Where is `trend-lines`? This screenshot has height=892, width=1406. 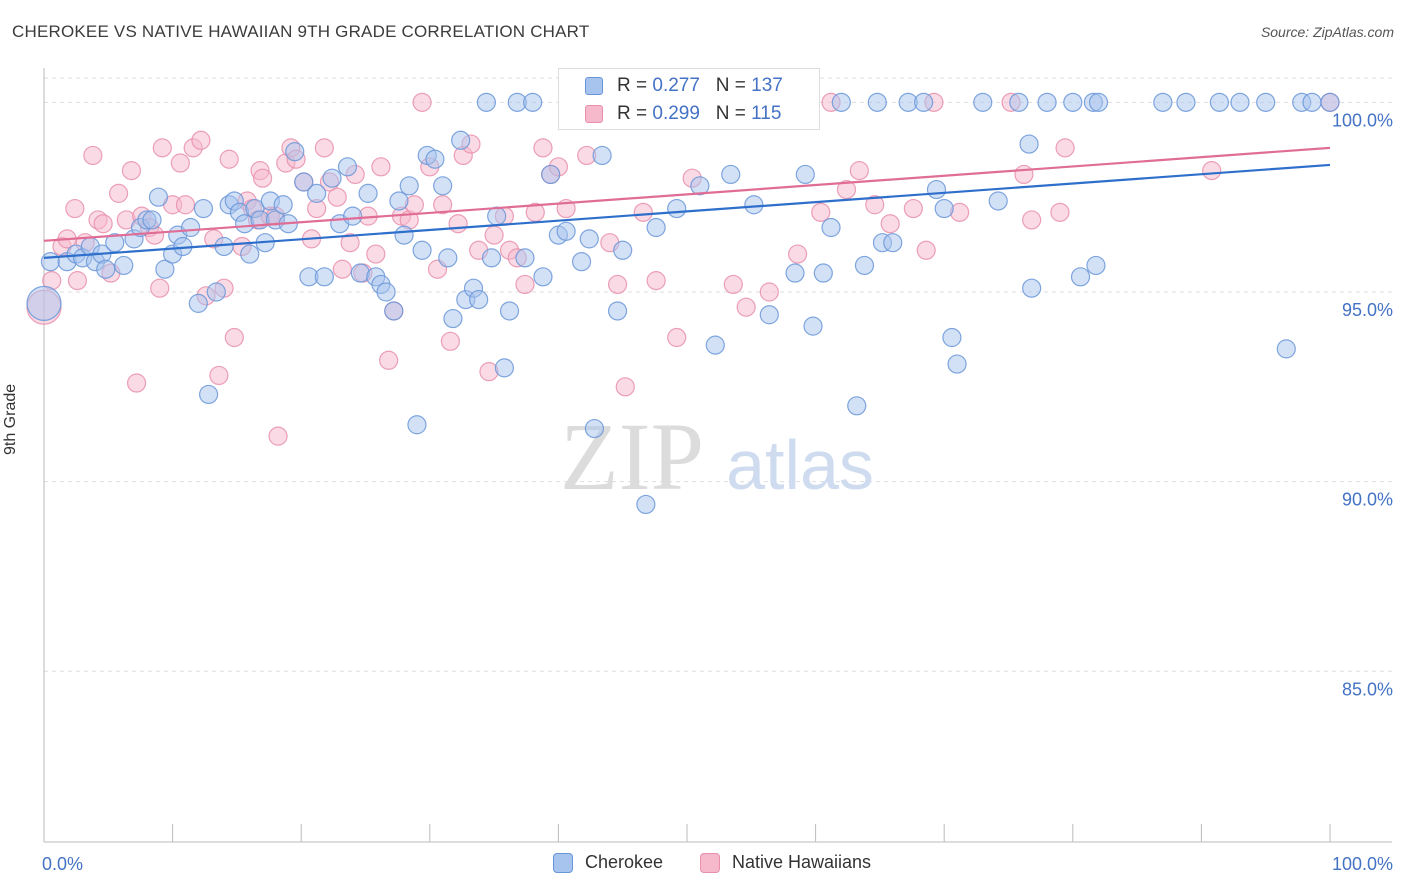 trend-lines is located at coordinates (687, 202).